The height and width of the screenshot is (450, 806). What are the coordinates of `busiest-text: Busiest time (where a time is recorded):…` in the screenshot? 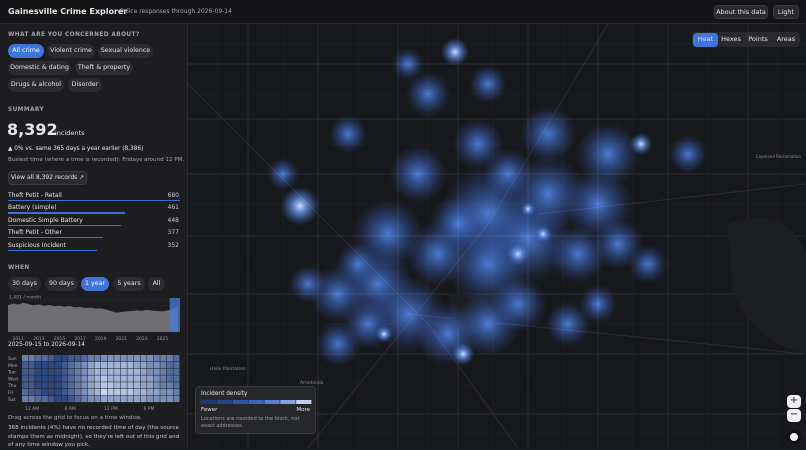 It's located at (96, 160).